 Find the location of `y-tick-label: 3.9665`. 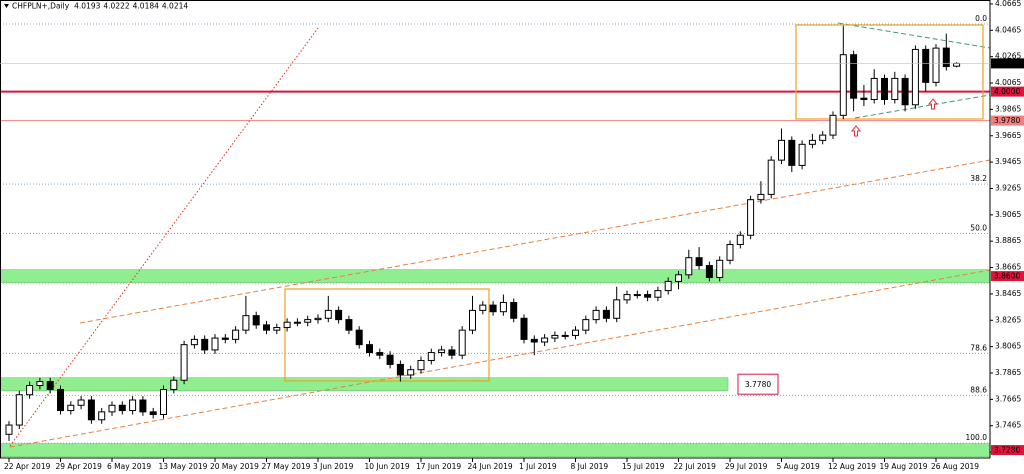

y-tick-label: 3.9665 is located at coordinates (1008, 135).